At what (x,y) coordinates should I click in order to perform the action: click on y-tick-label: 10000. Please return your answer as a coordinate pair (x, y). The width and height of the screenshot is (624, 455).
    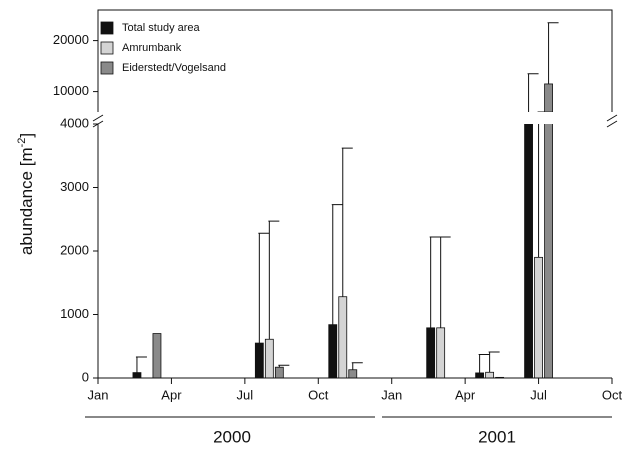
    Looking at the image, I should click on (71, 90).